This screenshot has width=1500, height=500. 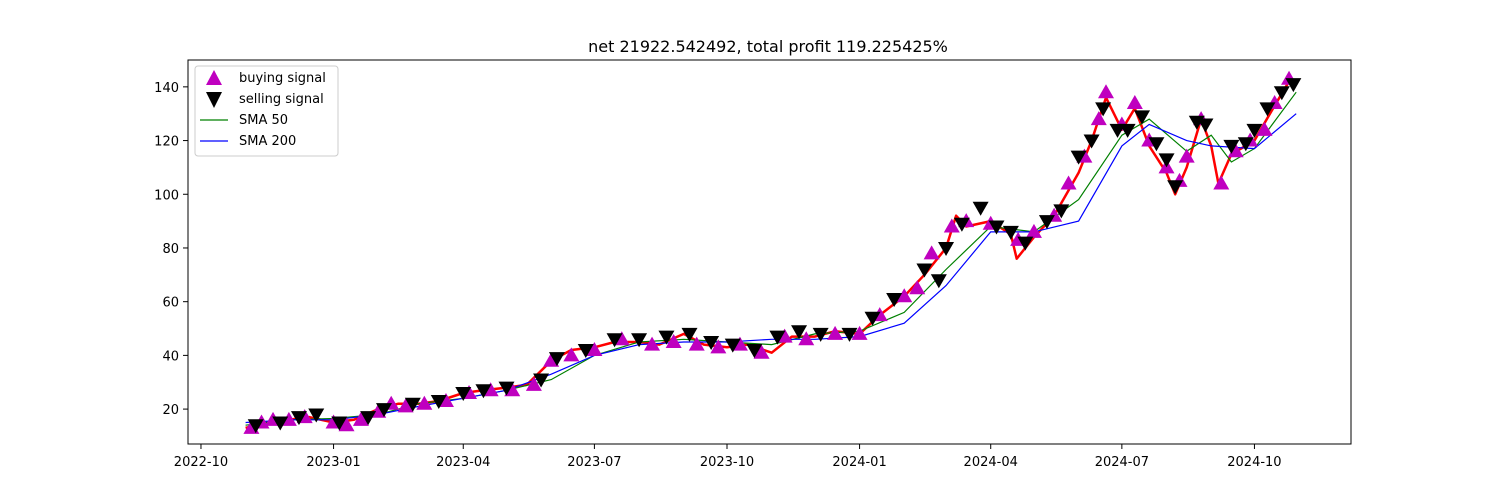 I want to click on selling-signal-legend-icon, so click(x=214, y=100).